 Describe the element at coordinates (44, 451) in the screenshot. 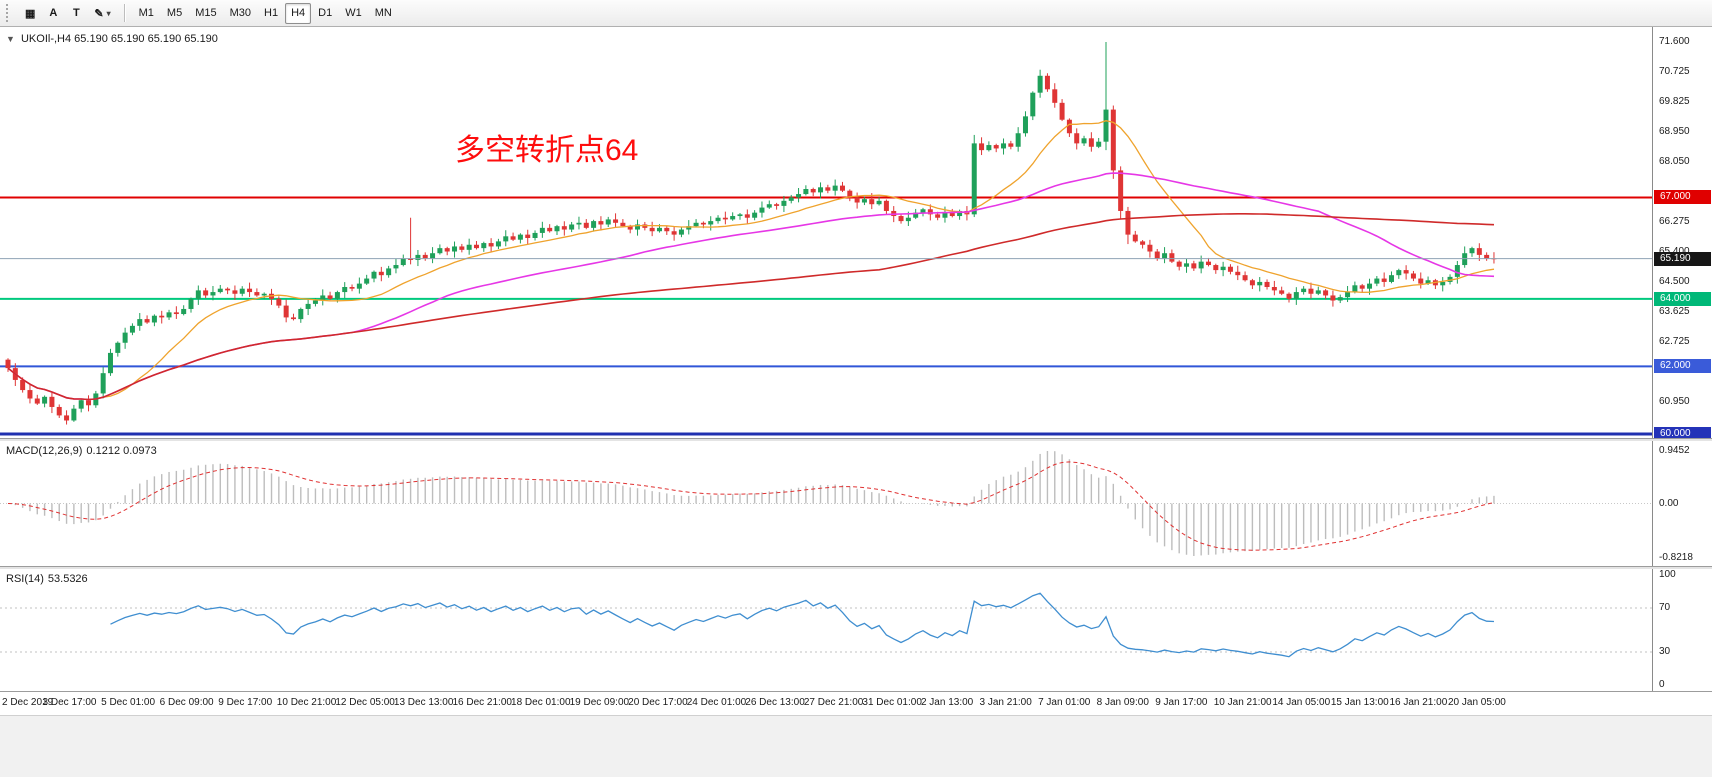

I see `macd-indicator-name: MACD(12,26,9)` at that location.